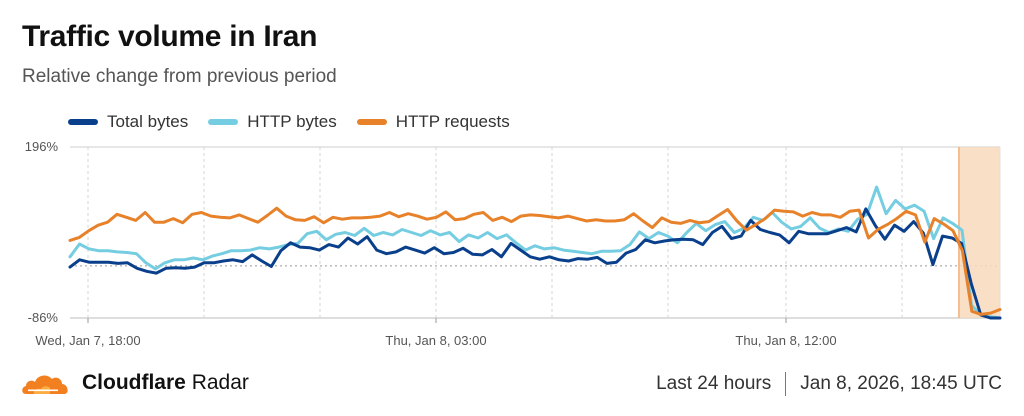 The image size is (1024, 416). Describe the element at coordinates (371, 122) in the screenshot. I see `legend-swatch-http-requests` at that location.